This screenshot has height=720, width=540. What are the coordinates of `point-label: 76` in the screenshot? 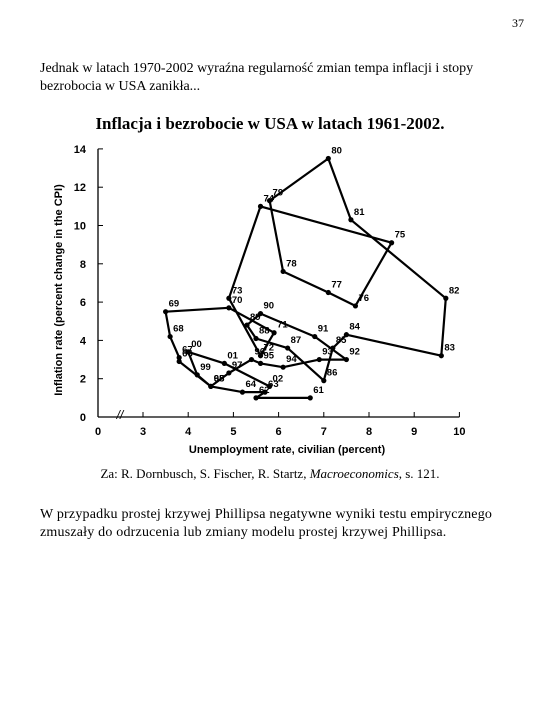 It's located at (363, 298).